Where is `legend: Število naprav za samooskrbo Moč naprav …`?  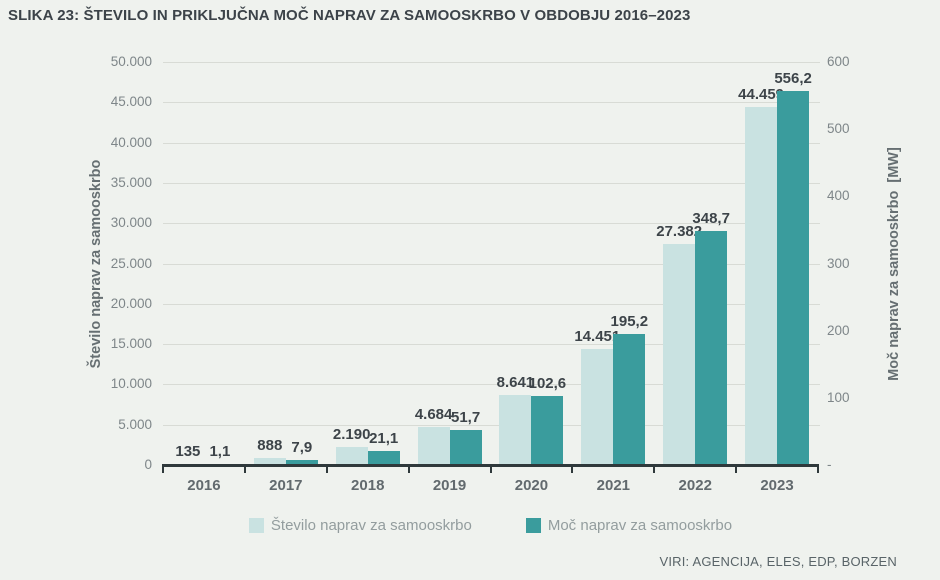 legend: Število naprav za samooskrbo Moč naprav … is located at coordinates (490, 525).